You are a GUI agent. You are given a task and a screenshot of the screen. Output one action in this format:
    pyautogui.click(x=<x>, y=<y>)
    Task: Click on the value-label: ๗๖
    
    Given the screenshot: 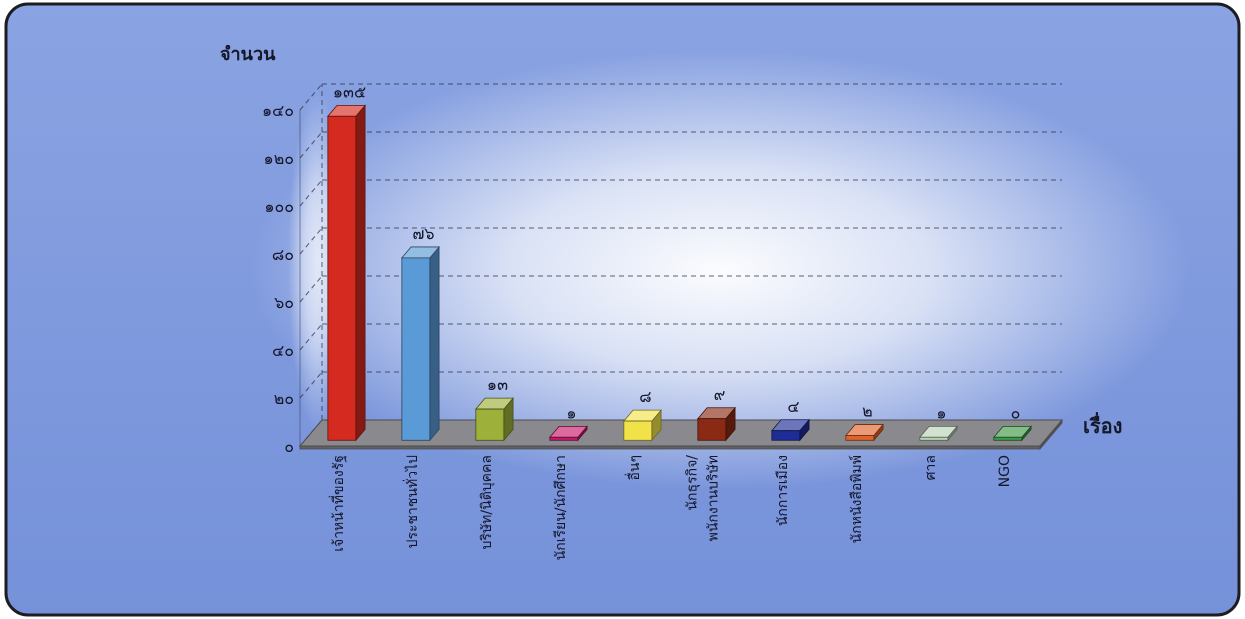 What is the action you would take?
    pyautogui.click(x=423, y=233)
    